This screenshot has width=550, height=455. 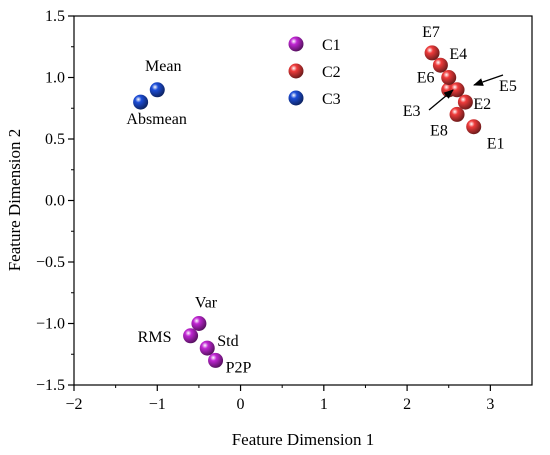 I want to click on point-var, so click(x=199, y=323).